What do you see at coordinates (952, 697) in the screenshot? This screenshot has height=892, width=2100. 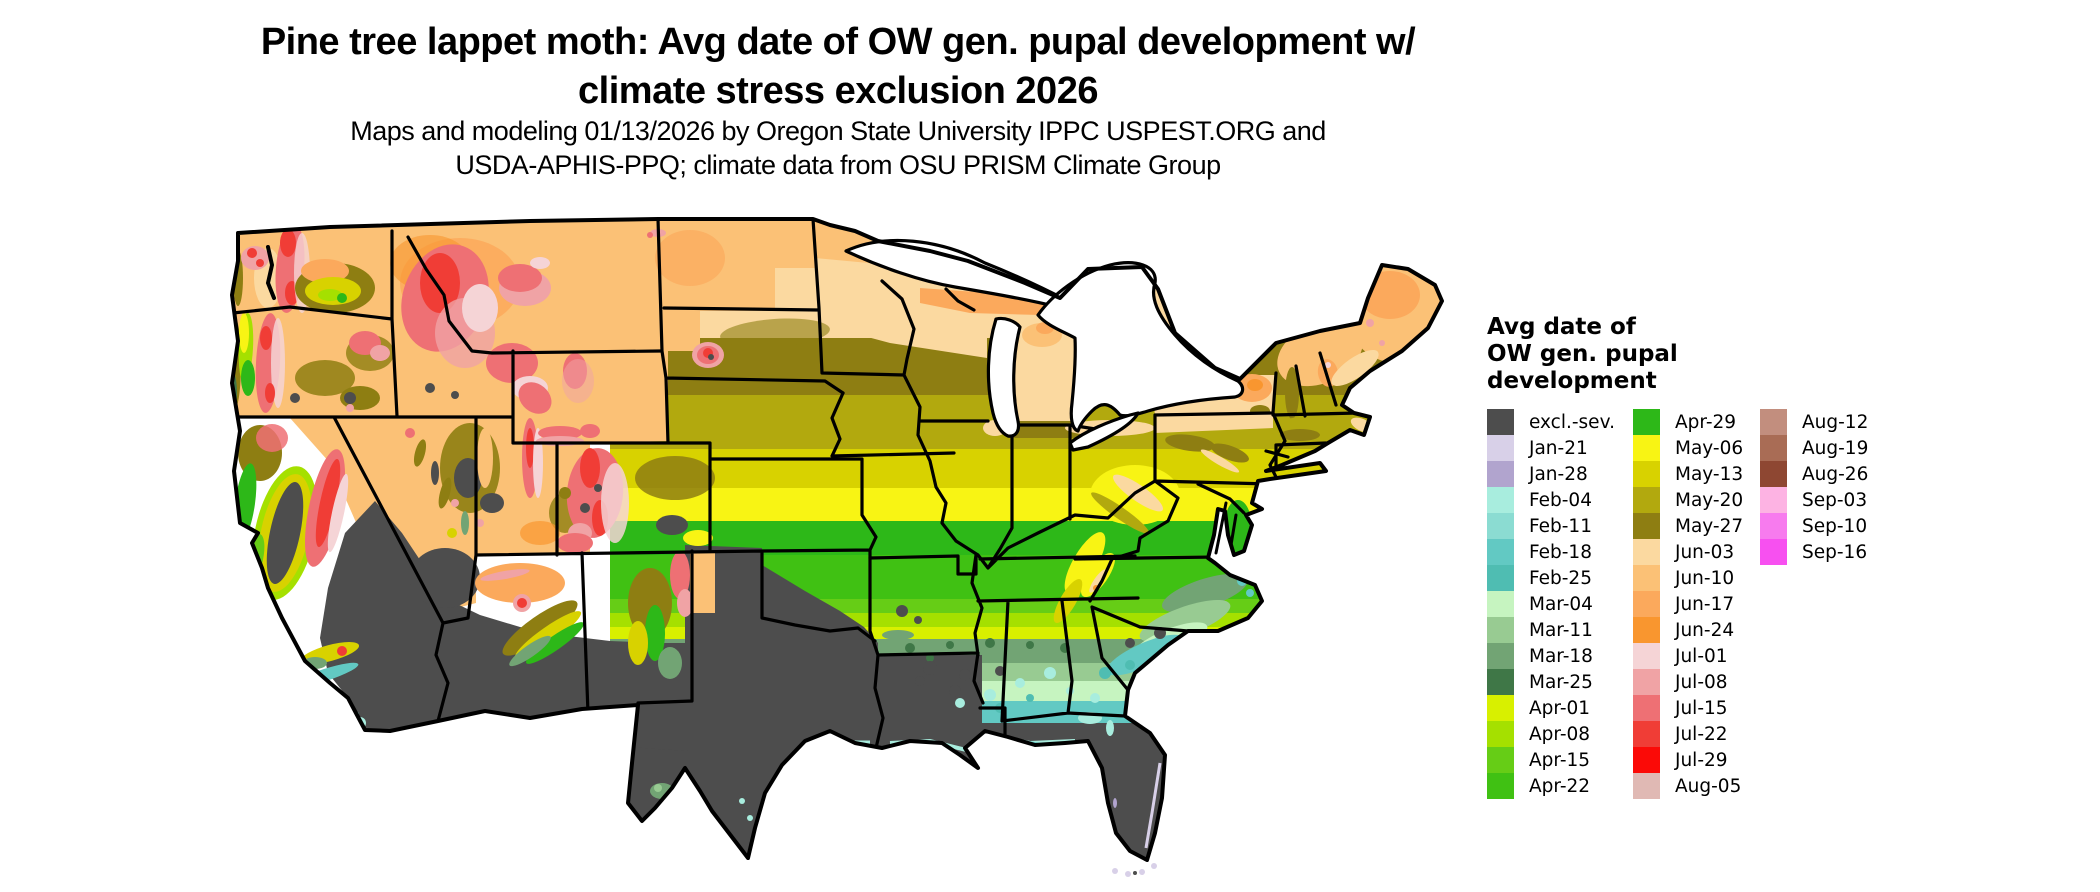 I see `map-southeast-patches` at bounding box center [952, 697].